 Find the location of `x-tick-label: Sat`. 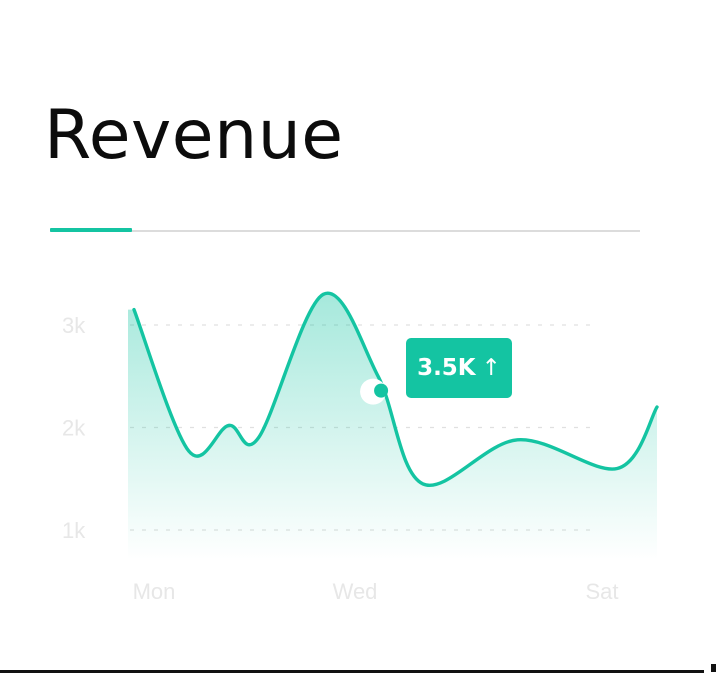

x-tick-label: Sat is located at coordinates (601, 591).